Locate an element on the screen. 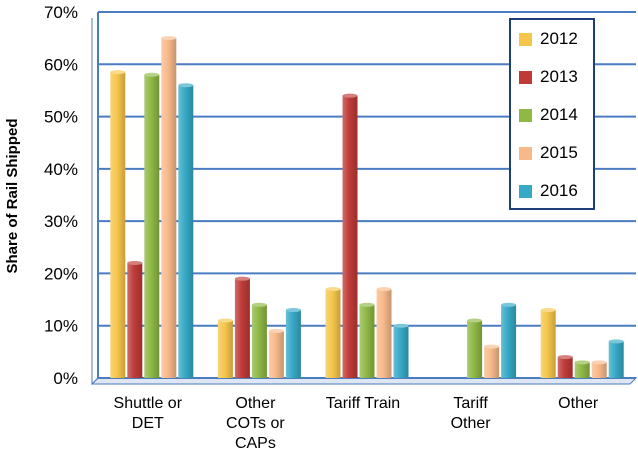  legend-item: 2012 is located at coordinates (552, 39).